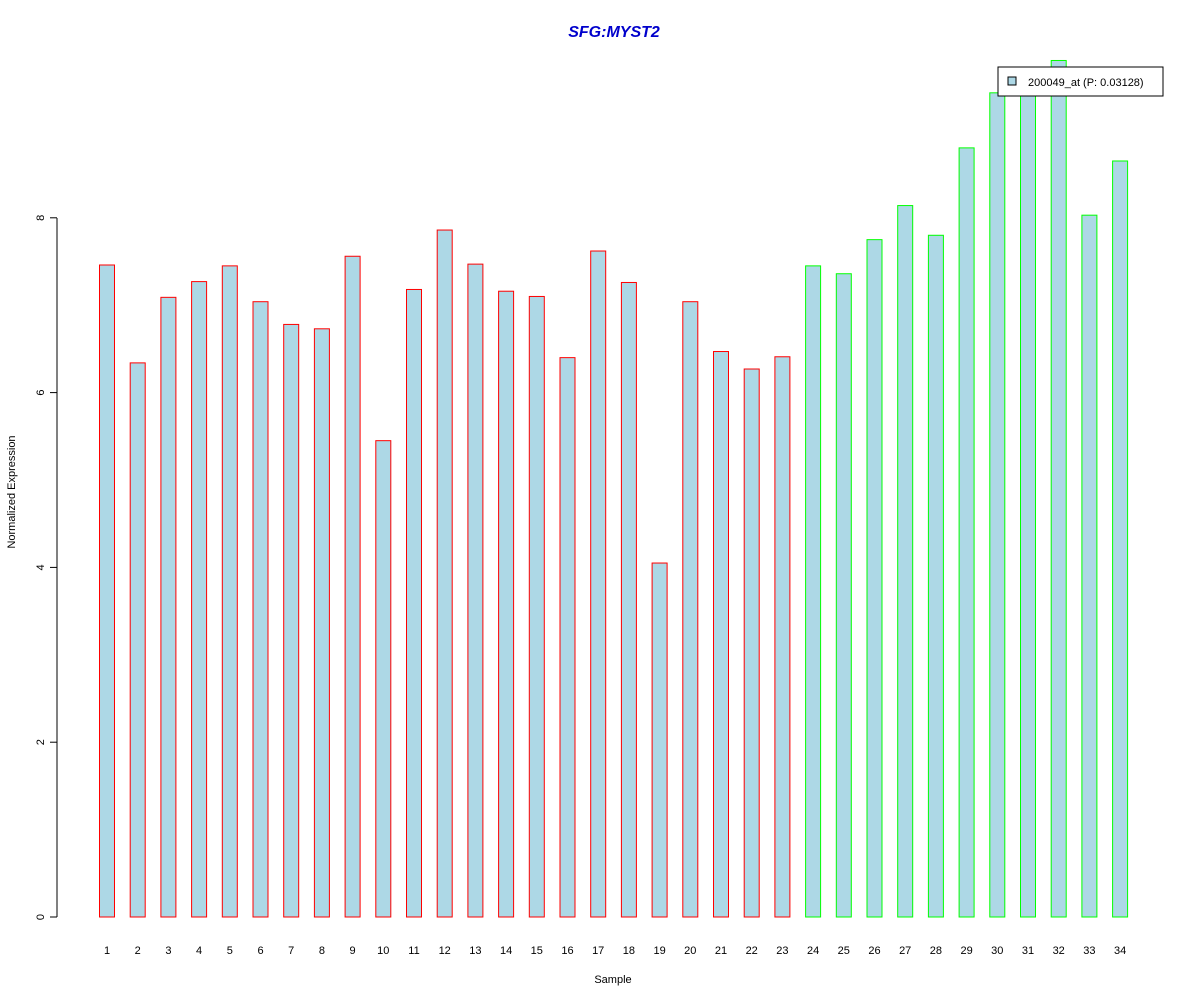  What do you see at coordinates (413, 951) in the screenshot?
I see `x-tick-label: 11` at bounding box center [413, 951].